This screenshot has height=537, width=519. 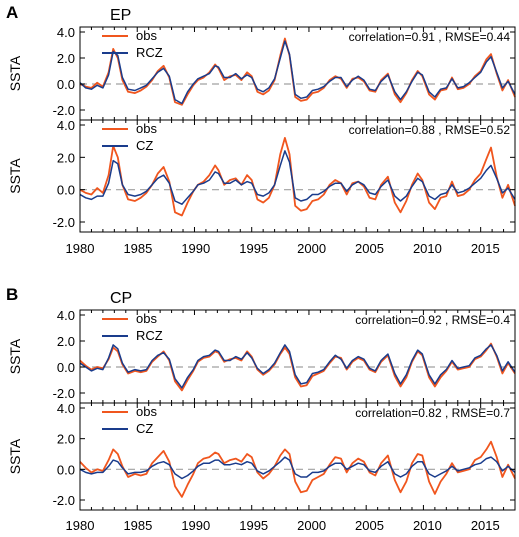 I want to click on y-tick-label-0.0-cp-rcz: 0.0, so click(x=66, y=367).